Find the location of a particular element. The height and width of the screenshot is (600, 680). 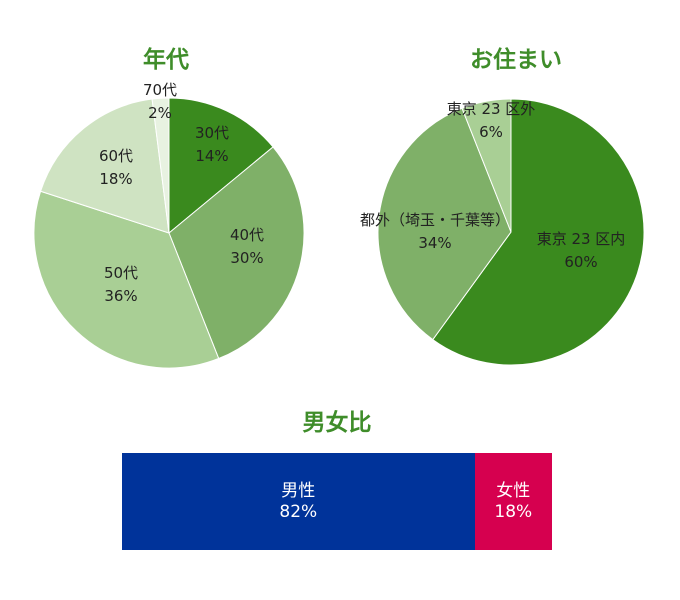

gender-bar-segment-male: 男性 82% is located at coordinates (298, 501).